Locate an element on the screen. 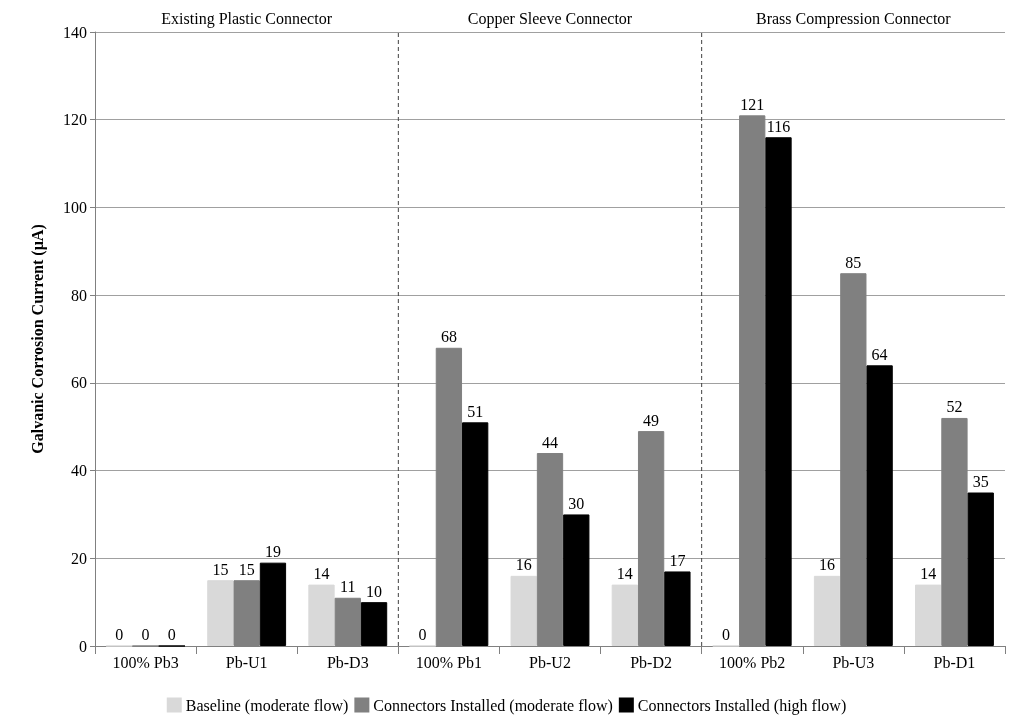 The width and height of the screenshot is (1013, 726). x-tick-label: Pb-U2 is located at coordinates (550, 662).